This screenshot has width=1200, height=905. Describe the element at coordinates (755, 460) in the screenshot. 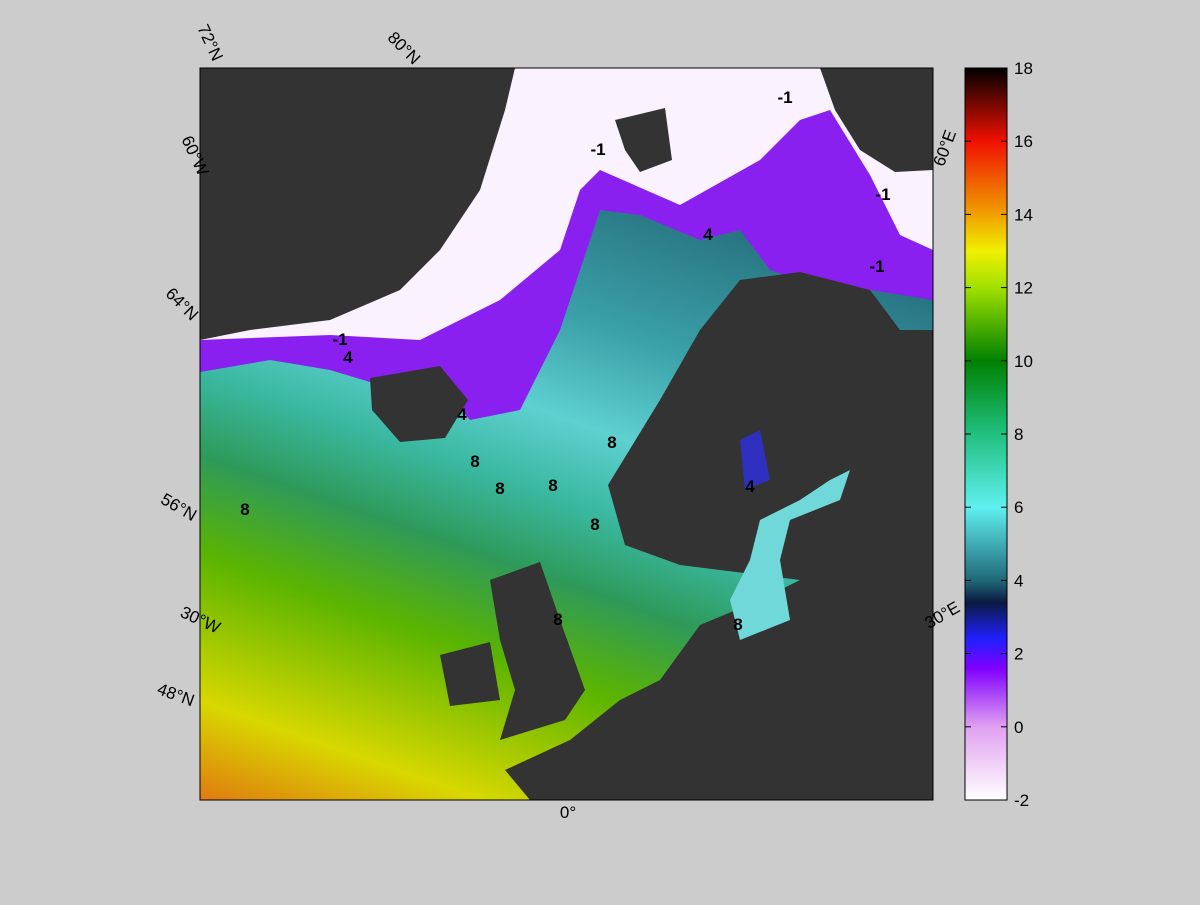

I see `bothnian-bay` at that location.